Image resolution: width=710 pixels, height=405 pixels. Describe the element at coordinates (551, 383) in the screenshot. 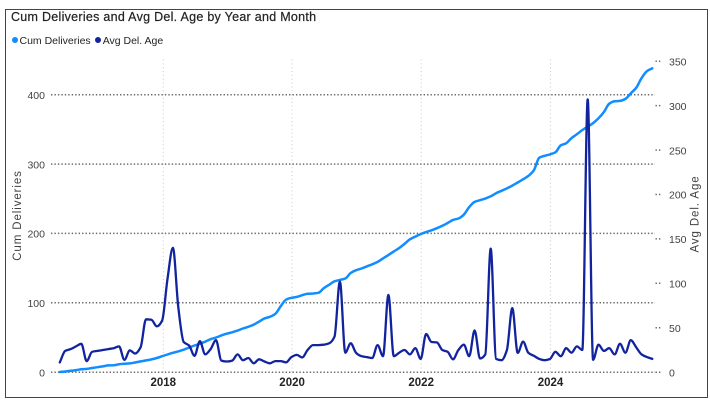

I see `svg-text: 2024` at that location.